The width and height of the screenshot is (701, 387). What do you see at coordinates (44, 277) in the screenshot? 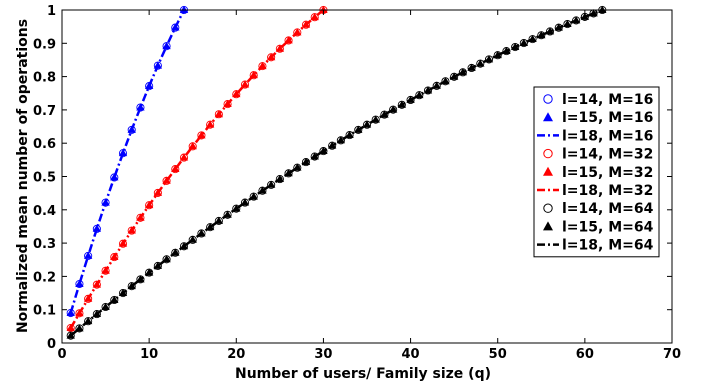
I see `y-tick-label: 0.2` at bounding box center [44, 277].